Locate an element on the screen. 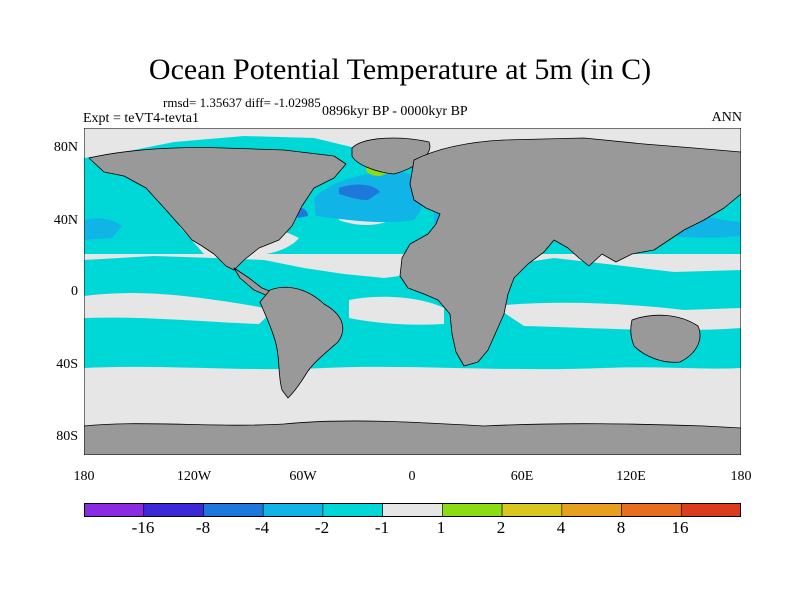  lon-label-0: 0 is located at coordinates (412, 476).